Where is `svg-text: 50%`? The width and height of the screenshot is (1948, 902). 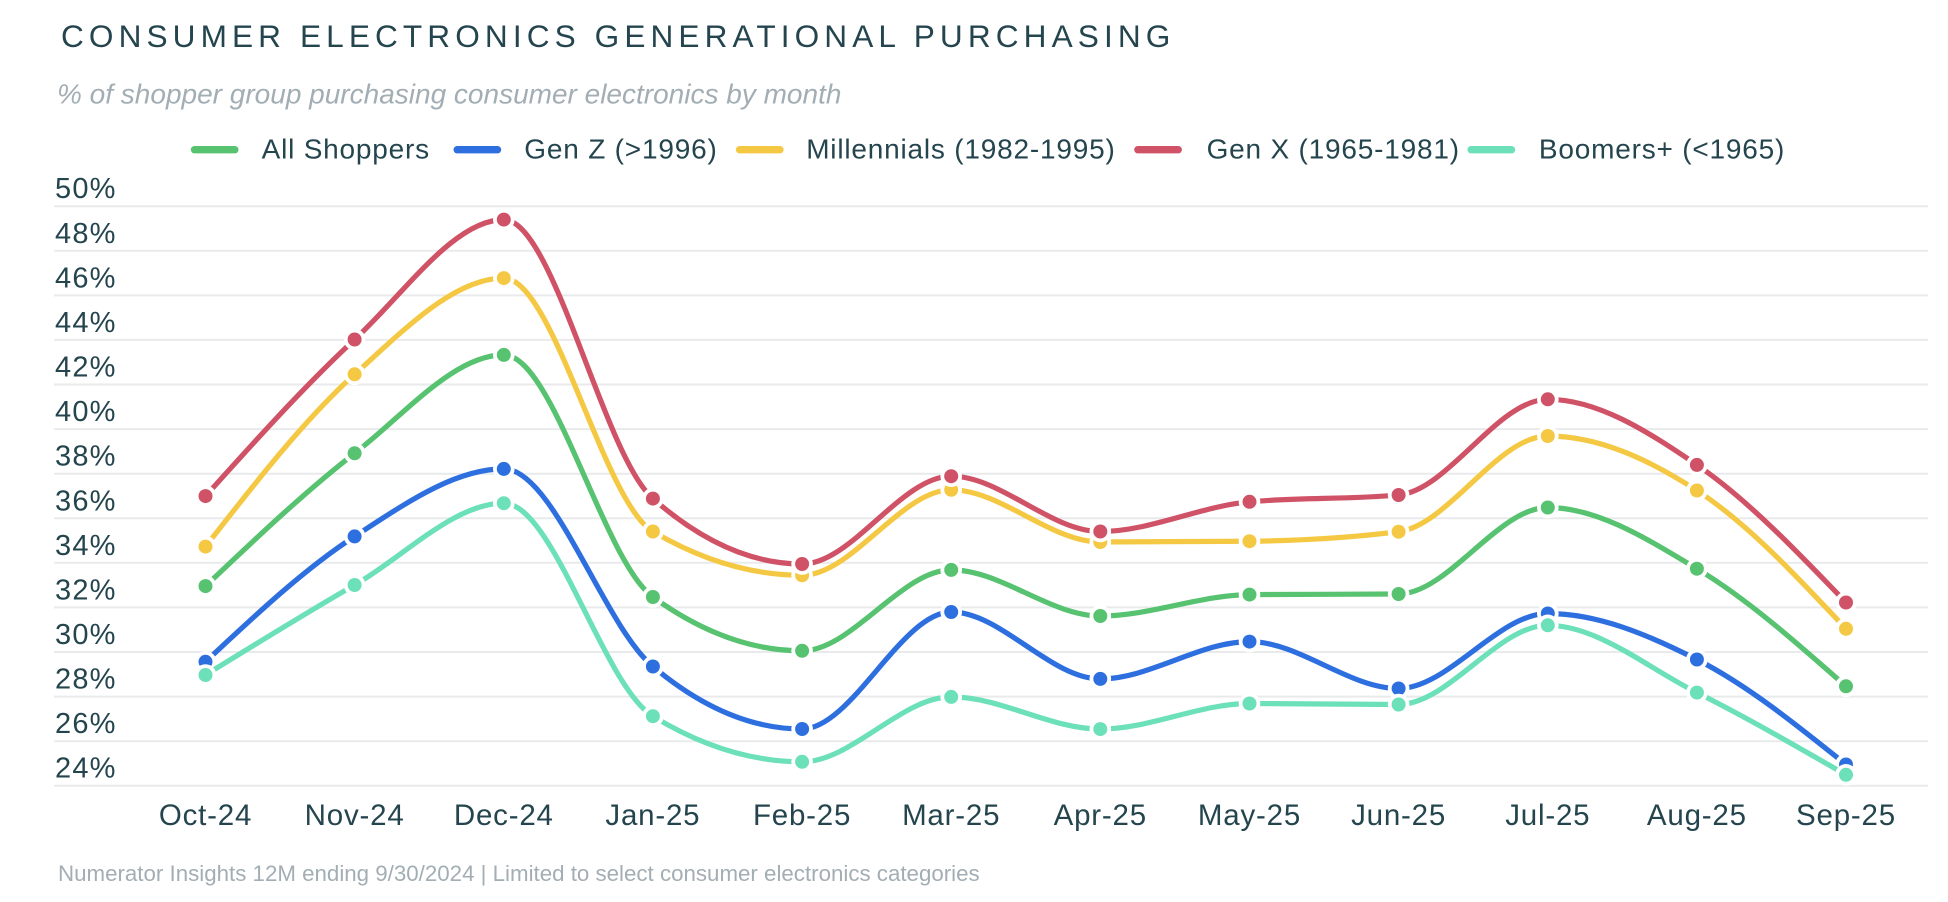 svg-text: 50% is located at coordinates (86, 189).